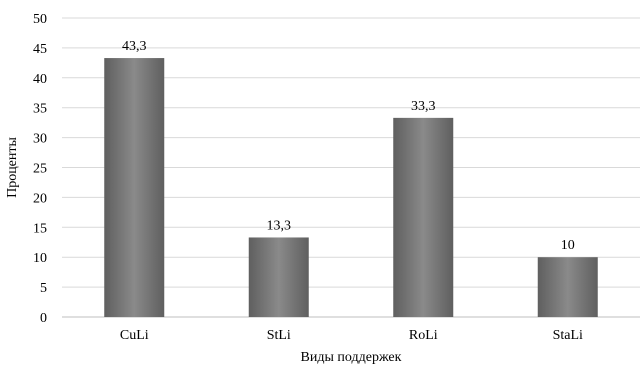  I want to click on bar-stali, so click(567, 287).